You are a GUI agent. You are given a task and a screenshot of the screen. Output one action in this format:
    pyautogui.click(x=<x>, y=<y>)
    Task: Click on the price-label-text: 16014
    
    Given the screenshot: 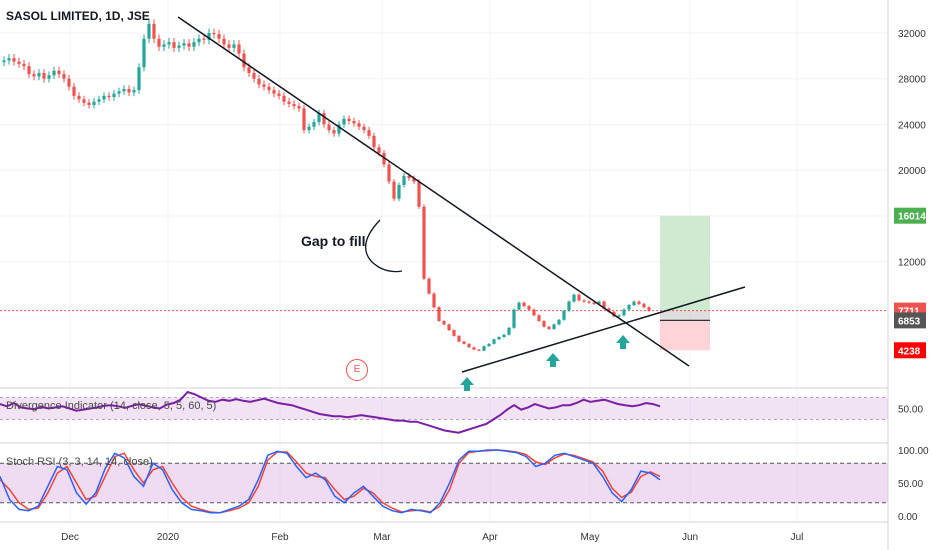 What is the action you would take?
    pyautogui.click(x=912, y=217)
    